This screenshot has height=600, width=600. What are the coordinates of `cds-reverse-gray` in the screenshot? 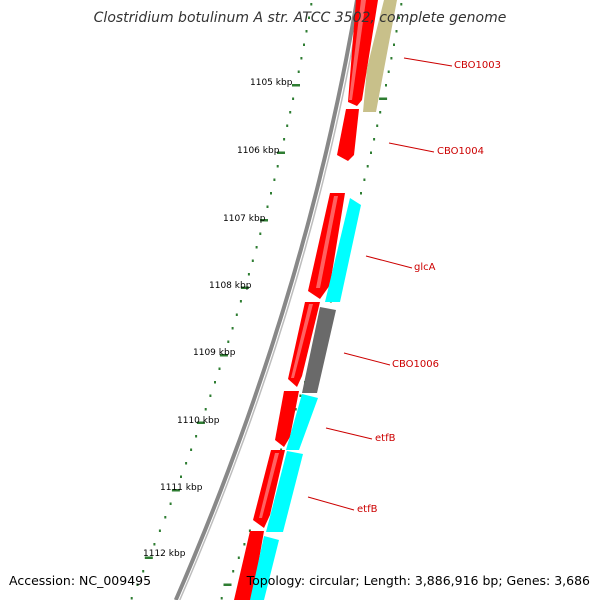 It's located at (319, 350).